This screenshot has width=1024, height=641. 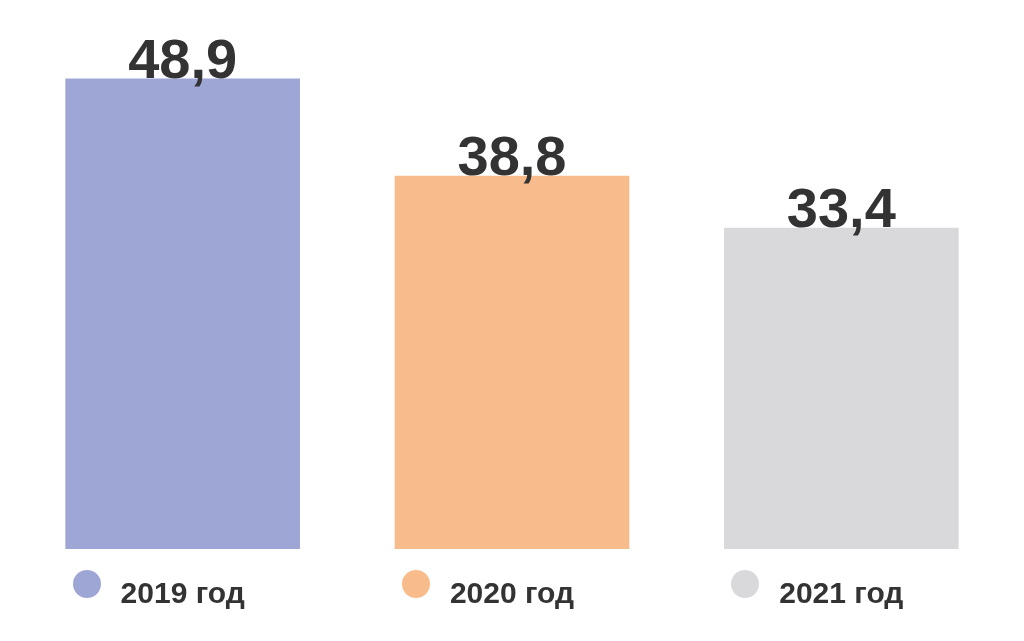 I want to click on data-label: 48,9, so click(x=183, y=59).